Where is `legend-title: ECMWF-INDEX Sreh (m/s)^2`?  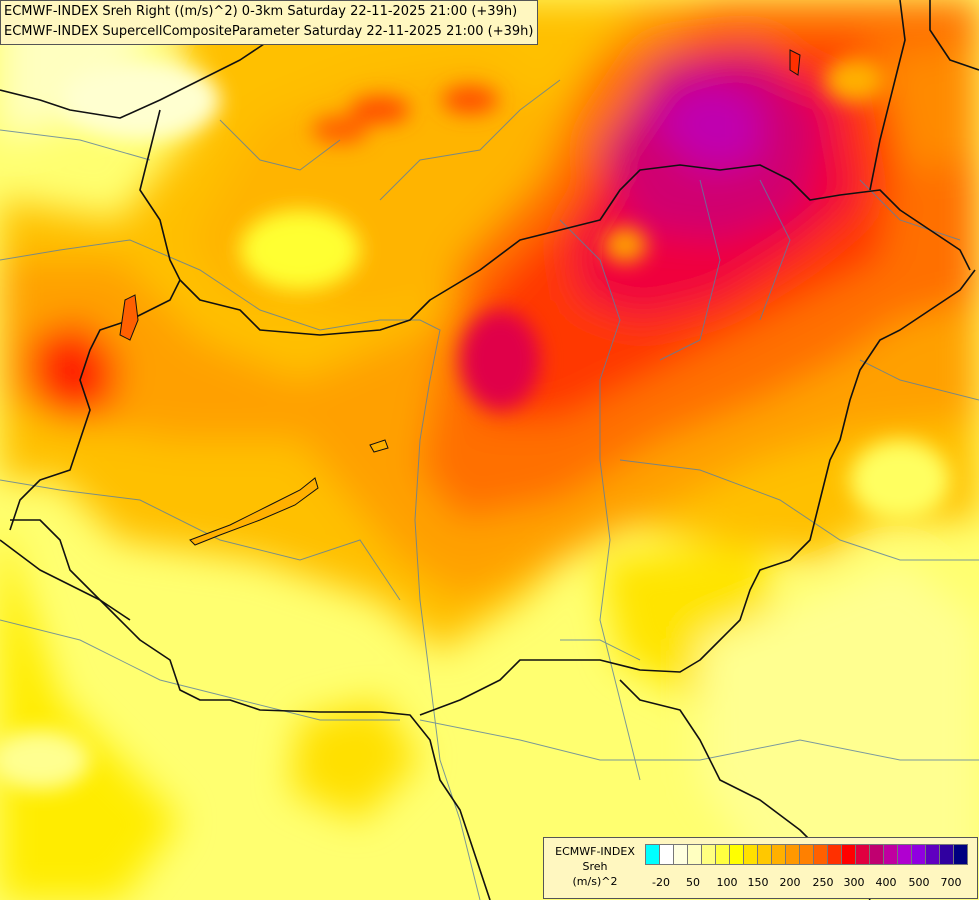
legend-title: ECMWF-INDEX Sreh (m/s)^2 is located at coordinates (595, 866).